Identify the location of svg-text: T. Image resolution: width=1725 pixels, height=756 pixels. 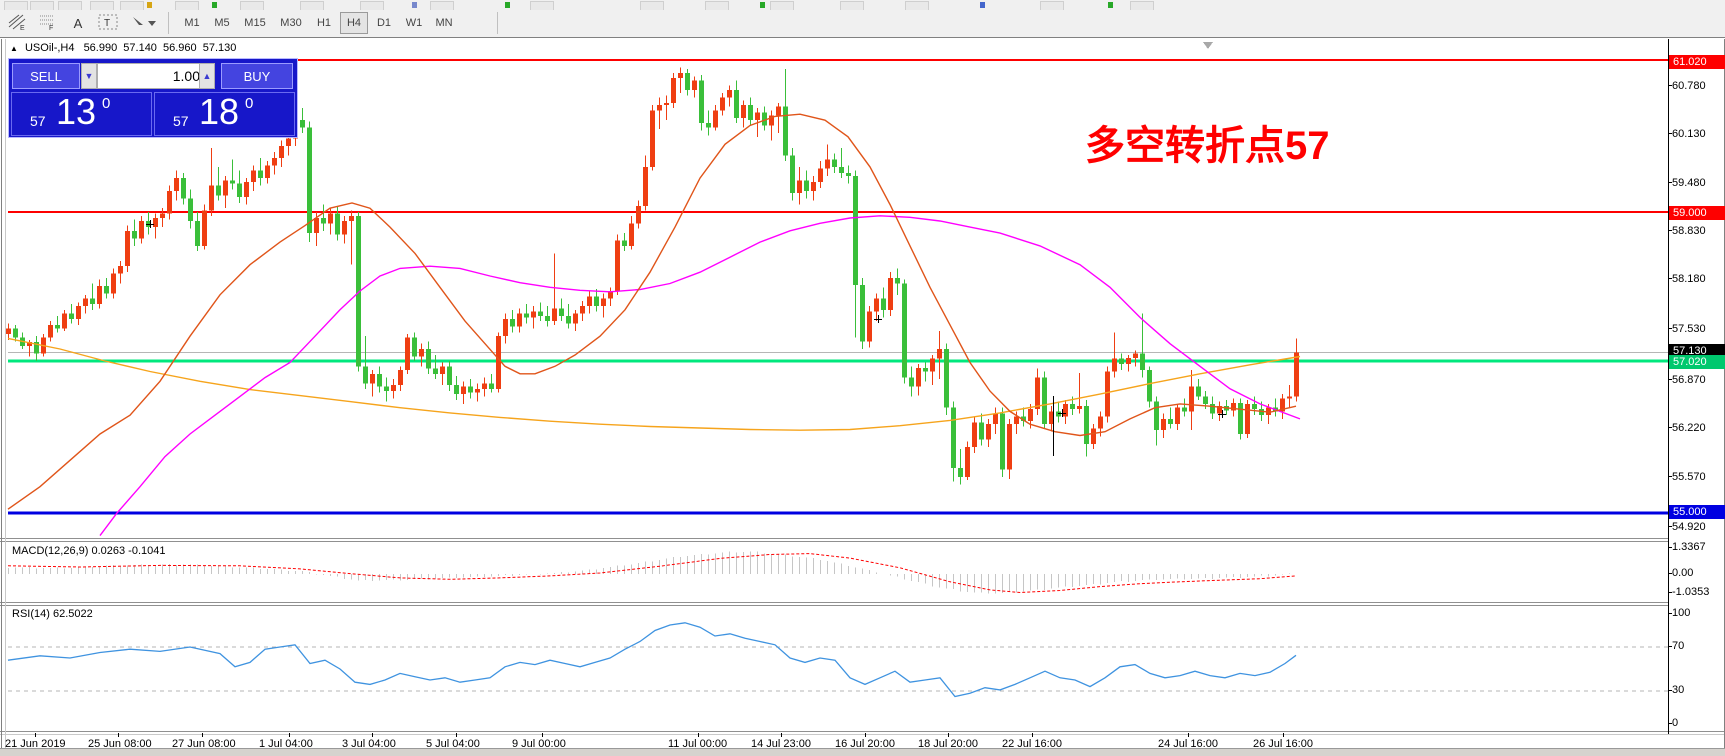
(107, 23).